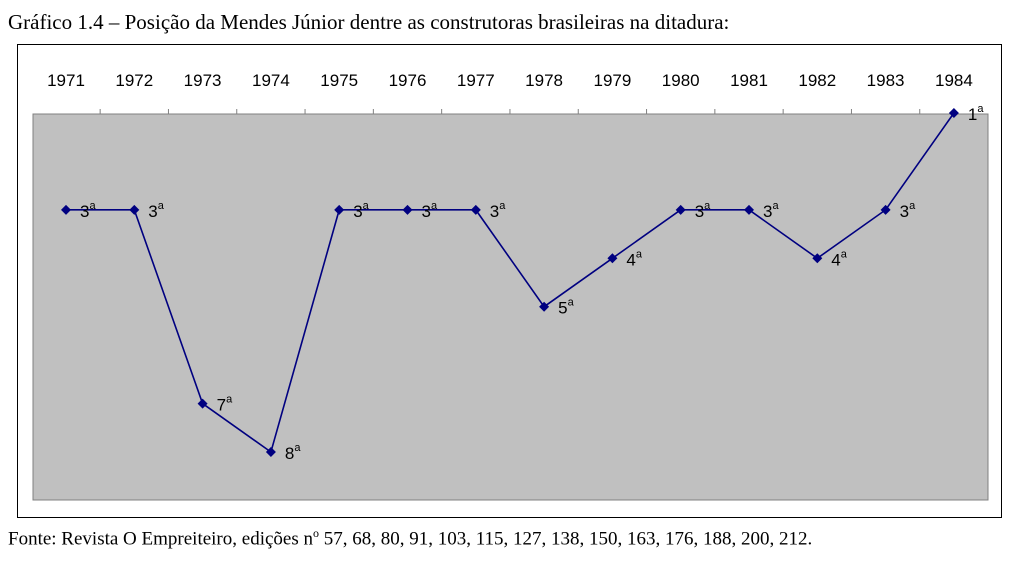 This screenshot has height=572, width=1024. What do you see at coordinates (954, 80) in the screenshot?
I see `x-tick-label: 1984` at bounding box center [954, 80].